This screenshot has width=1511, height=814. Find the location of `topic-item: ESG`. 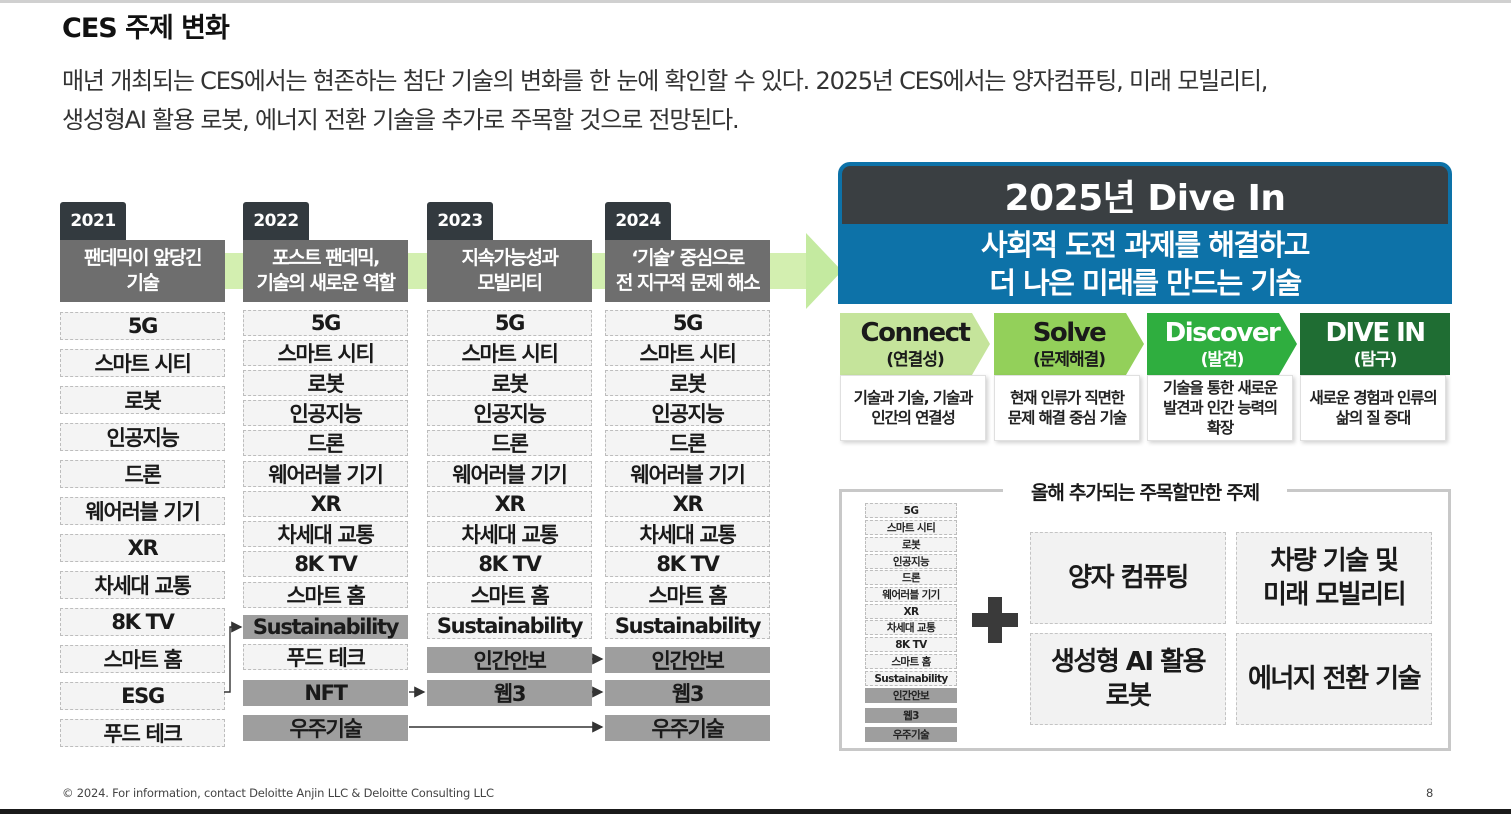

topic-item: ESG is located at coordinates (142, 696).